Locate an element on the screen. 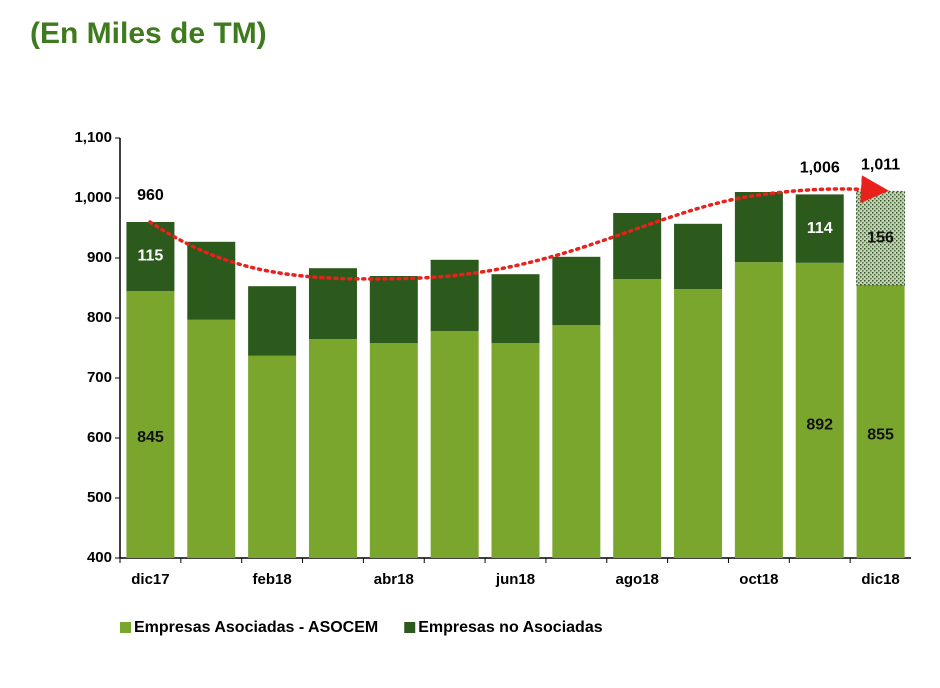  data-label: 845 is located at coordinates (150, 437).